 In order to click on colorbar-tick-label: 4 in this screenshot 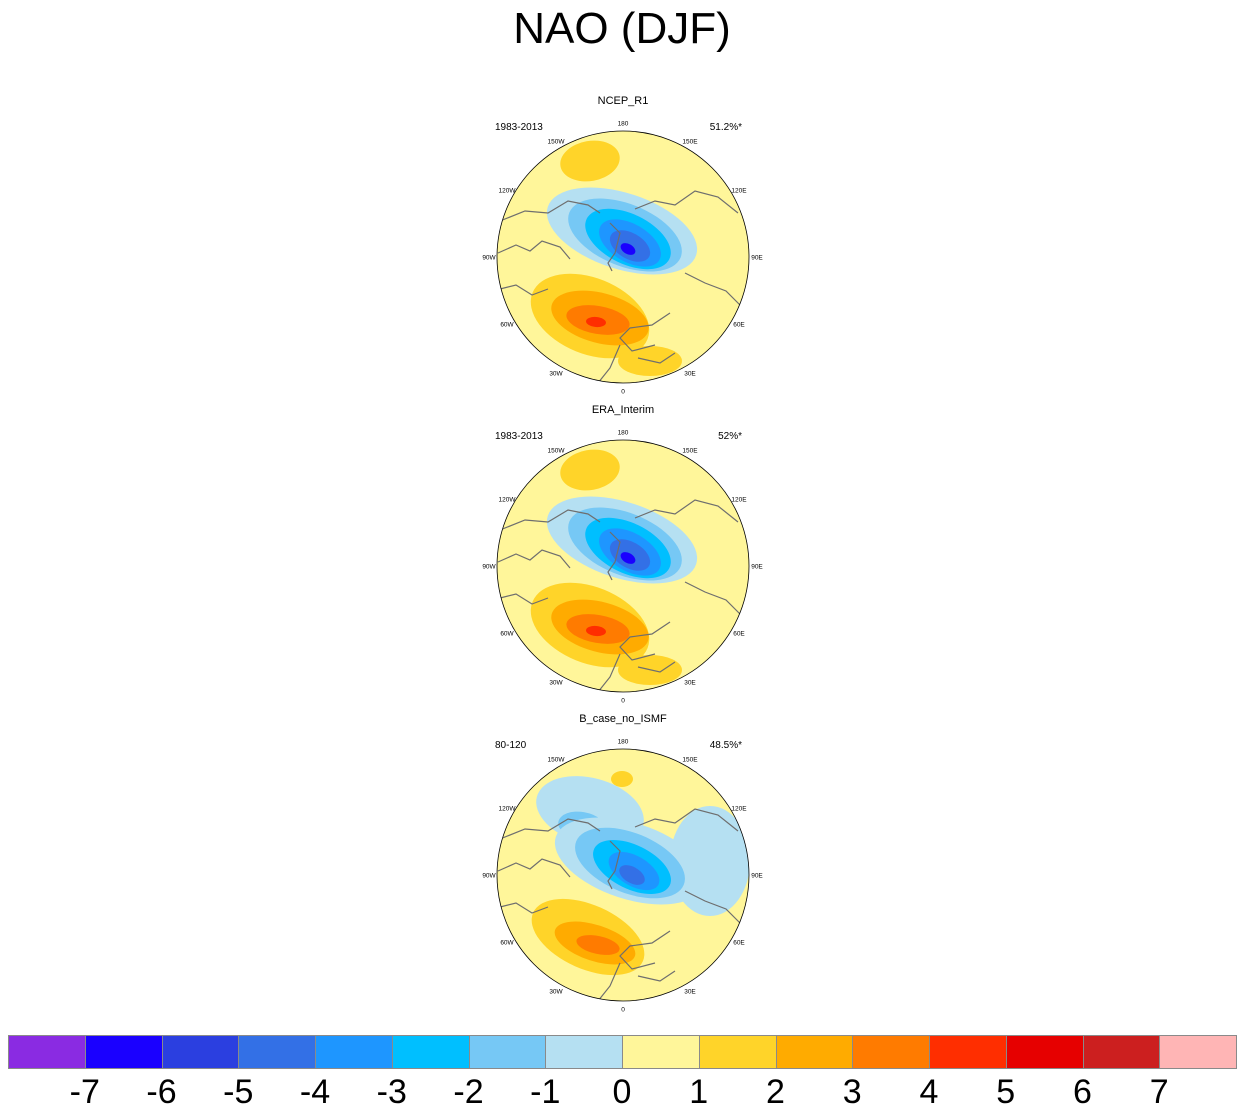, I will do `click(929, 1092)`.